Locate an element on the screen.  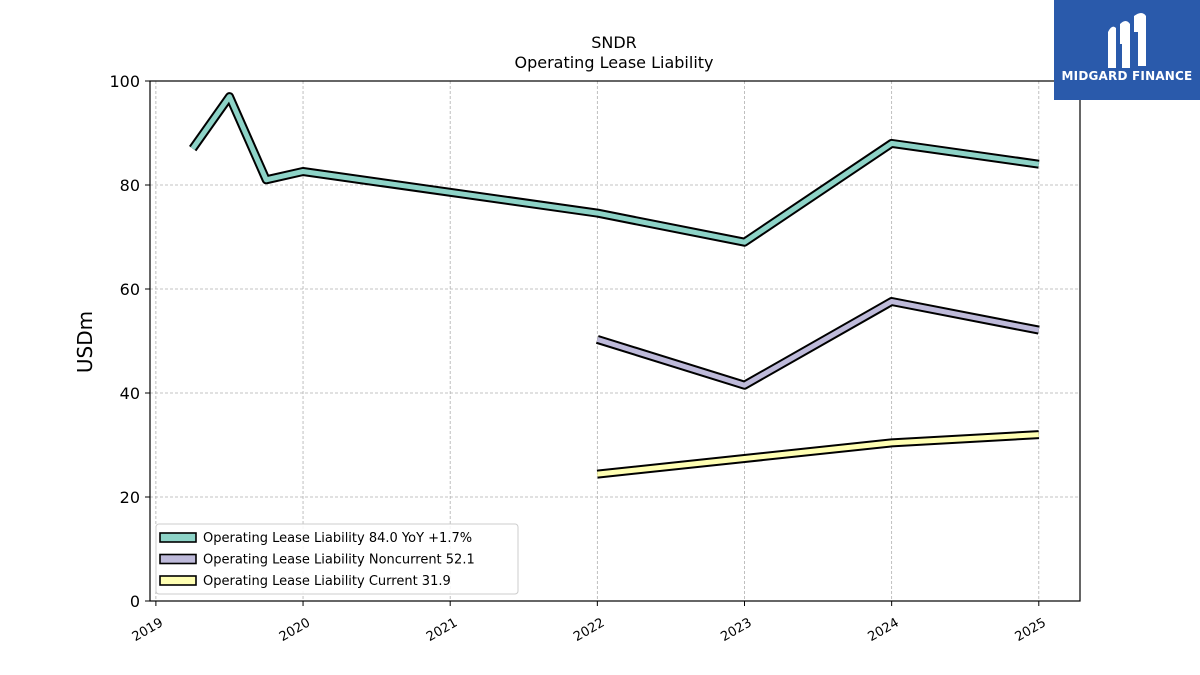
x-tick-label: 2022 is located at coordinates (589, 630).